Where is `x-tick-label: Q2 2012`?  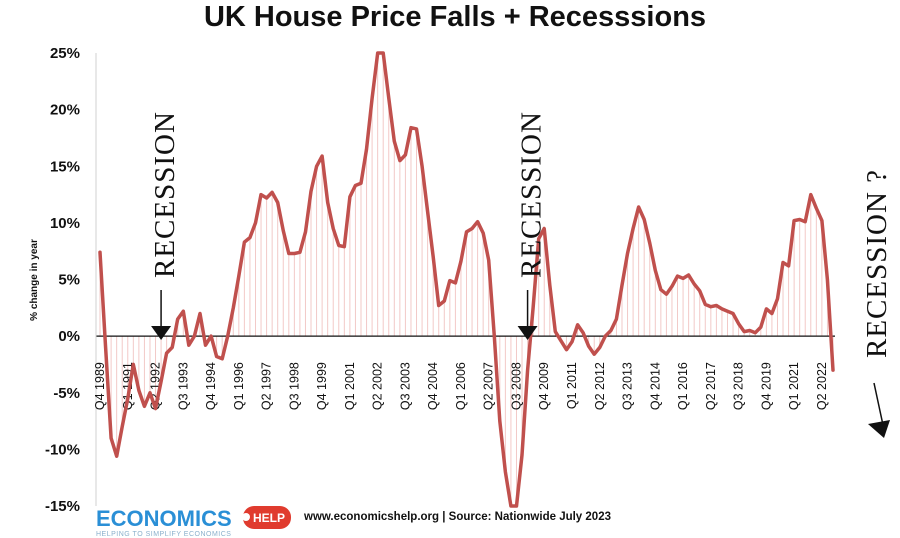
x-tick-label: Q2 2012 is located at coordinates (600, 386).